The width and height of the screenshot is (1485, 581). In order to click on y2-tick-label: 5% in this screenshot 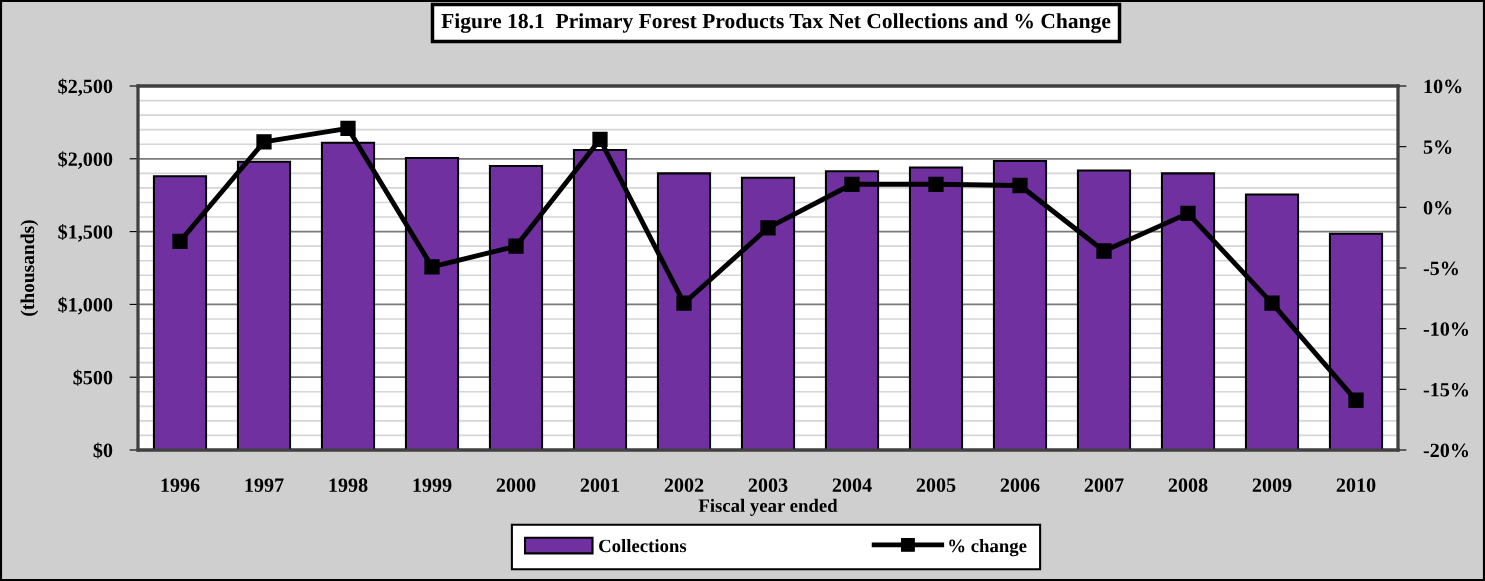, I will do `click(1437, 147)`.